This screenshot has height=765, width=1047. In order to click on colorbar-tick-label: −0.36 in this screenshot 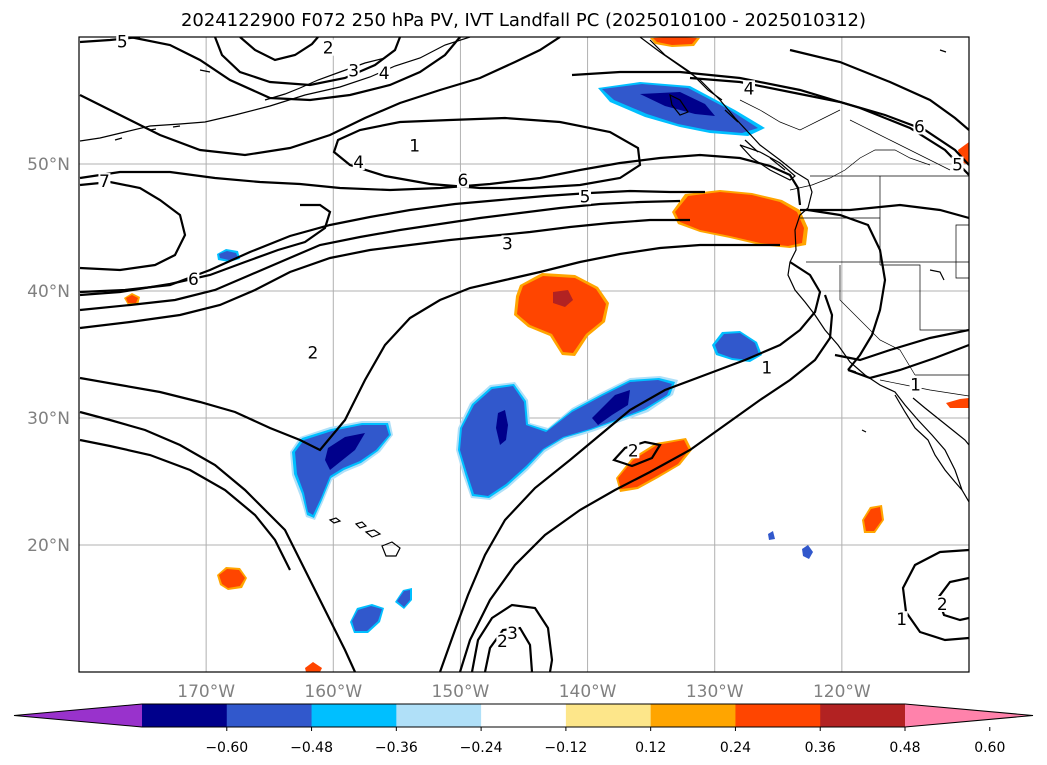, I will do `click(396, 748)`.